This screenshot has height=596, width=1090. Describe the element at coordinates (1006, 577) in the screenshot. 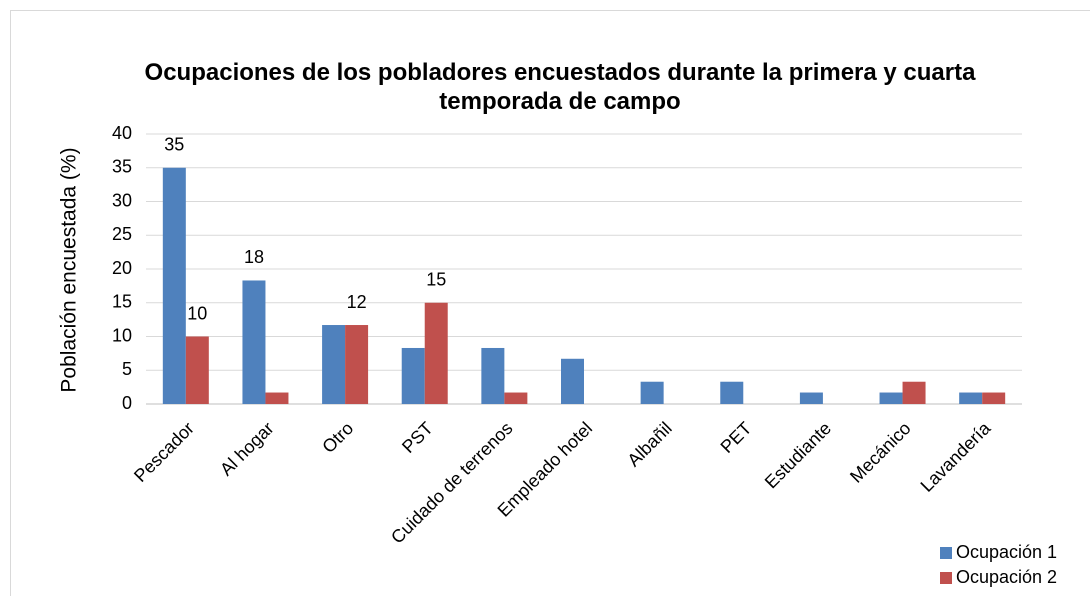

I see `legend-label: Ocupación 2` at that location.